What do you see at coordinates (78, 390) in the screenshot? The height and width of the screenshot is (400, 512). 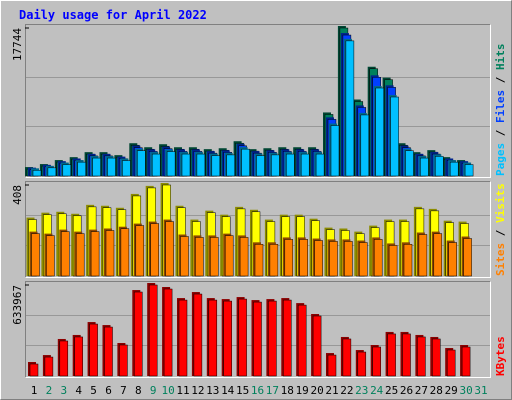 I see `x-tick-label: 4` at bounding box center [78, 390].